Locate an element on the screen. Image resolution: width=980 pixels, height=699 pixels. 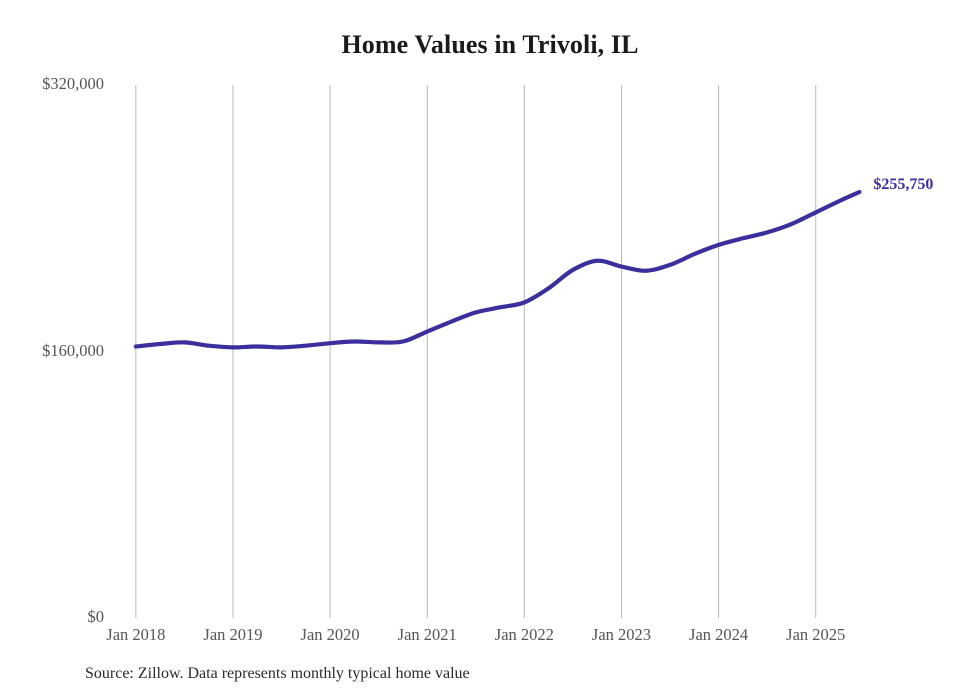
series-end-value-label: $255,750 is located at coordinates (903, 185).